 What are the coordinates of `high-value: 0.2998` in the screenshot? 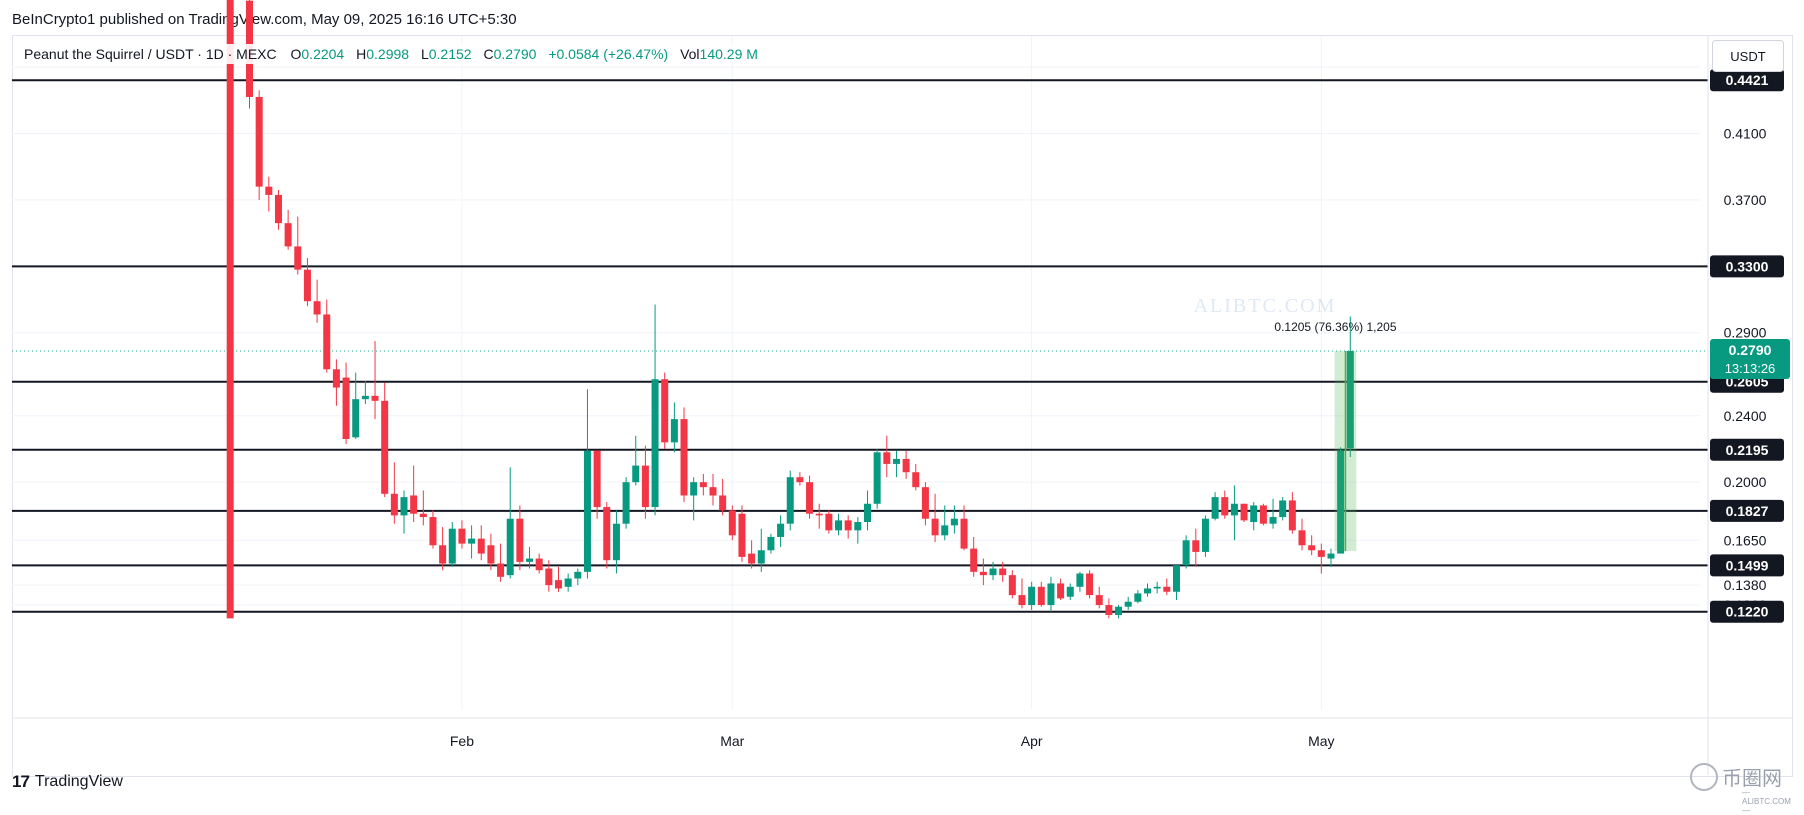 It's located at (388, 54).